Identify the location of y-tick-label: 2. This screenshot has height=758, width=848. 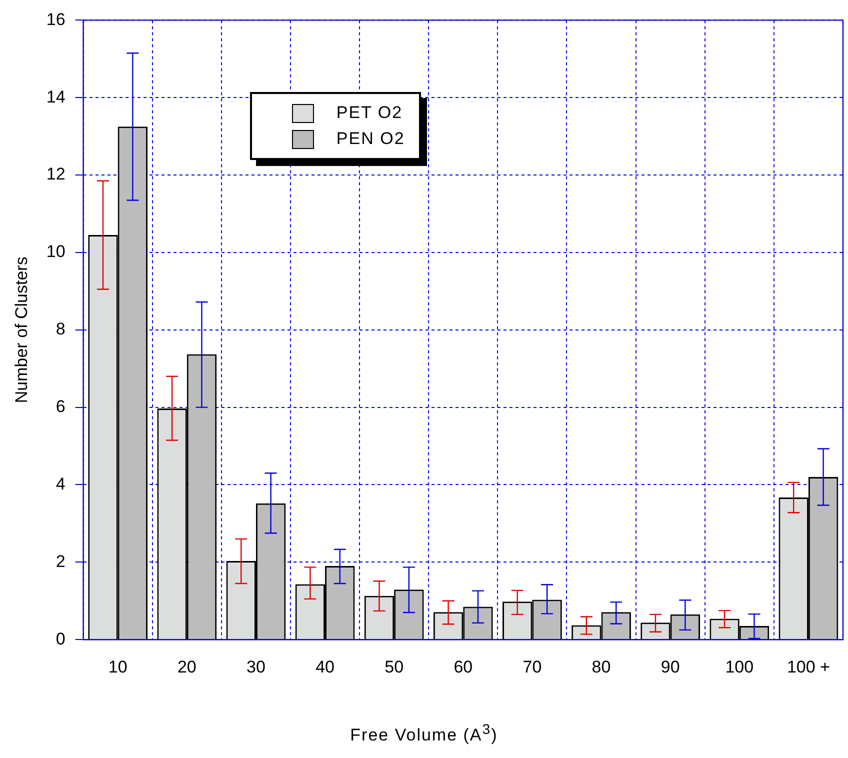
(61, 561).